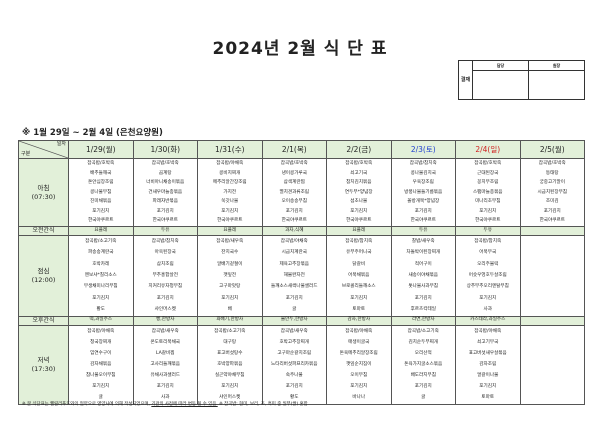 The width and height of the screenshot is (600, 424). Describe the element at coordinates (165, 310) in the screenshot. I see `menu-item: 샤인머스켓` at that location.